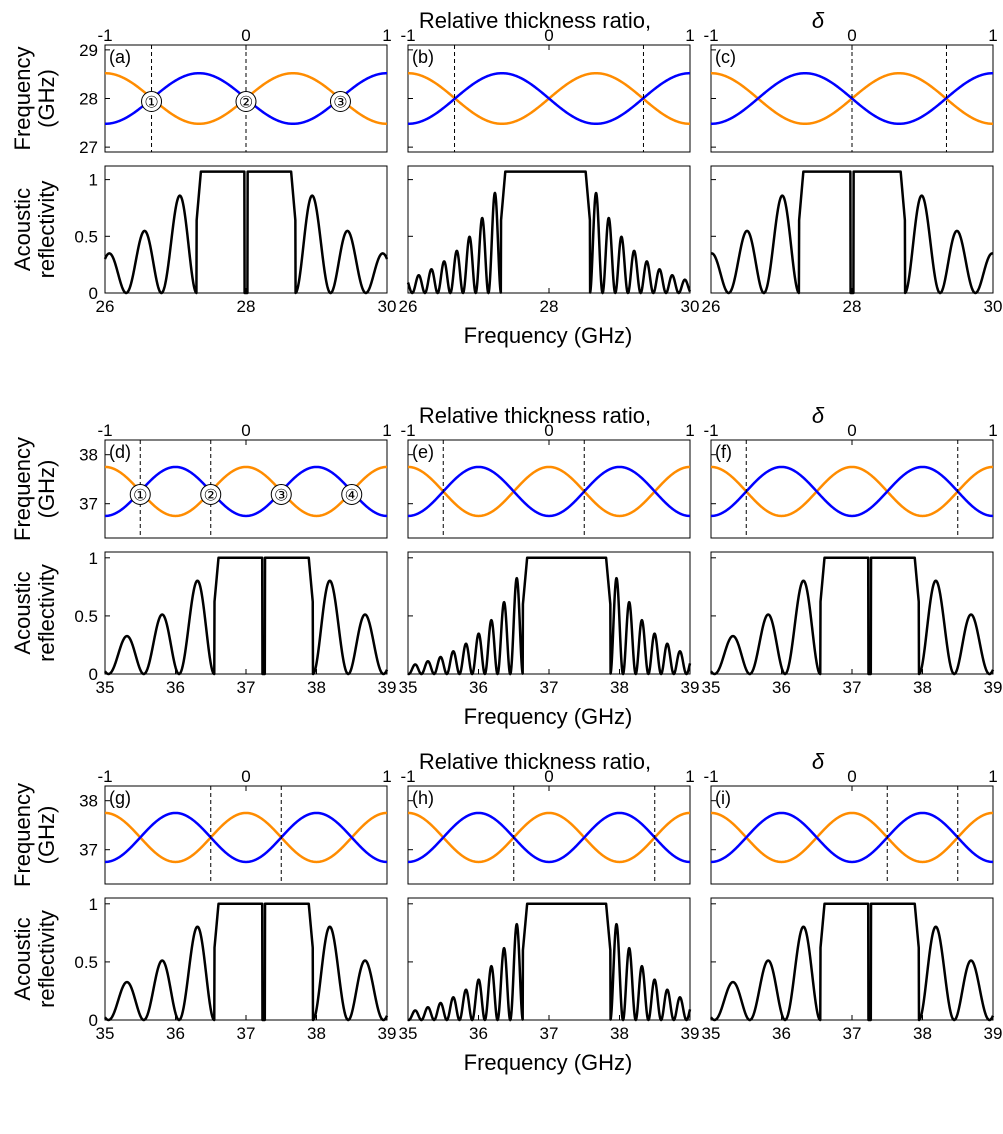 This screenshot has height=1134, width=1003. What do you see at coordinates (723, 452) in the screenshot?
I see `panel-label: (f)` at bounding box center [723, 452].